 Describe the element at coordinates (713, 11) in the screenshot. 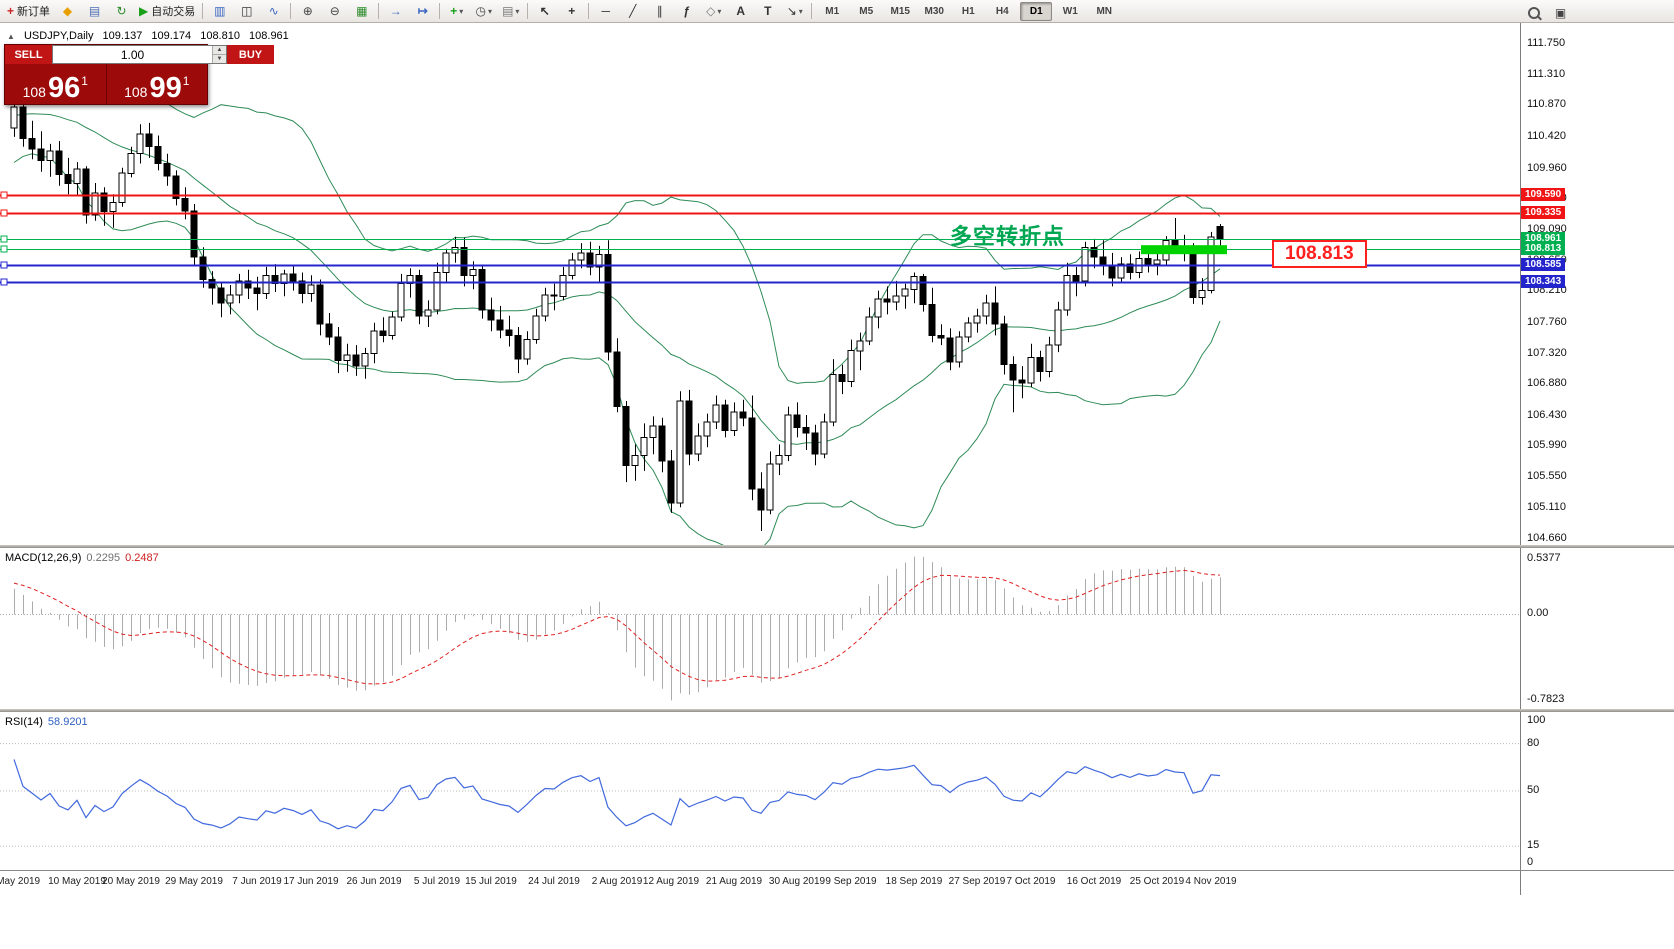

I see `shapes-dropdown: ◇ ▾` at that location.